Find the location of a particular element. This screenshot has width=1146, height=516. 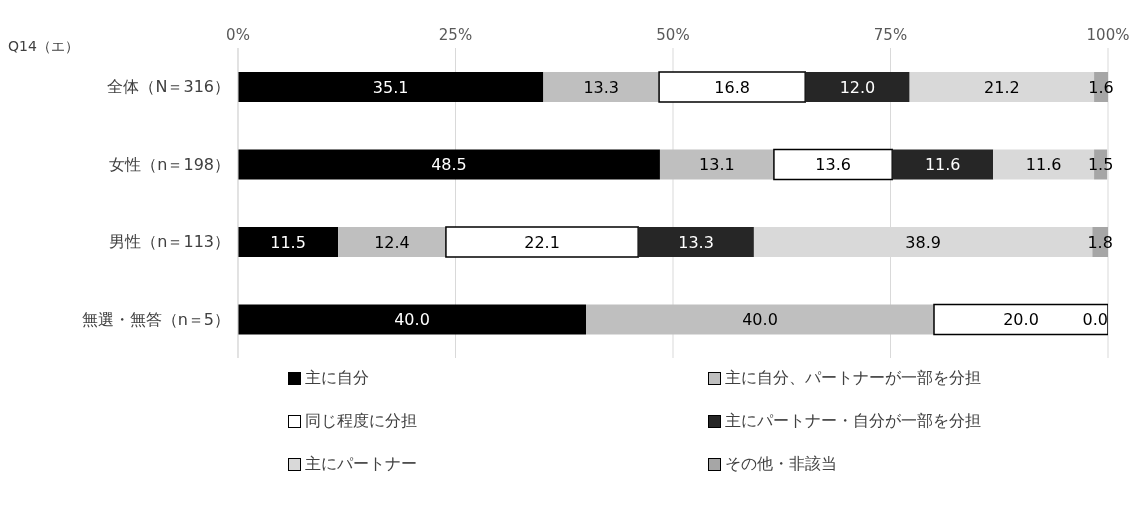

x-tick-label: 25% is located at coordinates (455, 35).